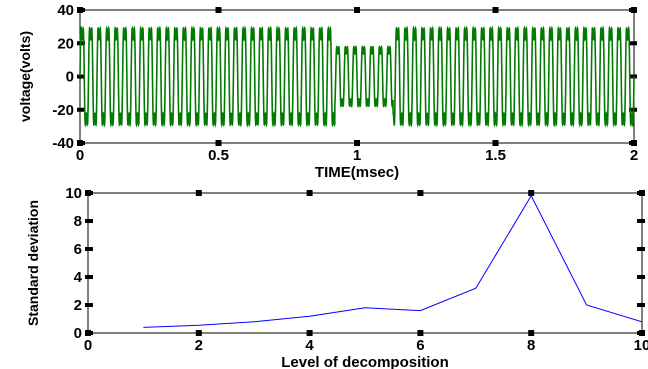 This screenshot has width=648, height=369. I want to click on x-tick-label: 4, so click(309, 345).